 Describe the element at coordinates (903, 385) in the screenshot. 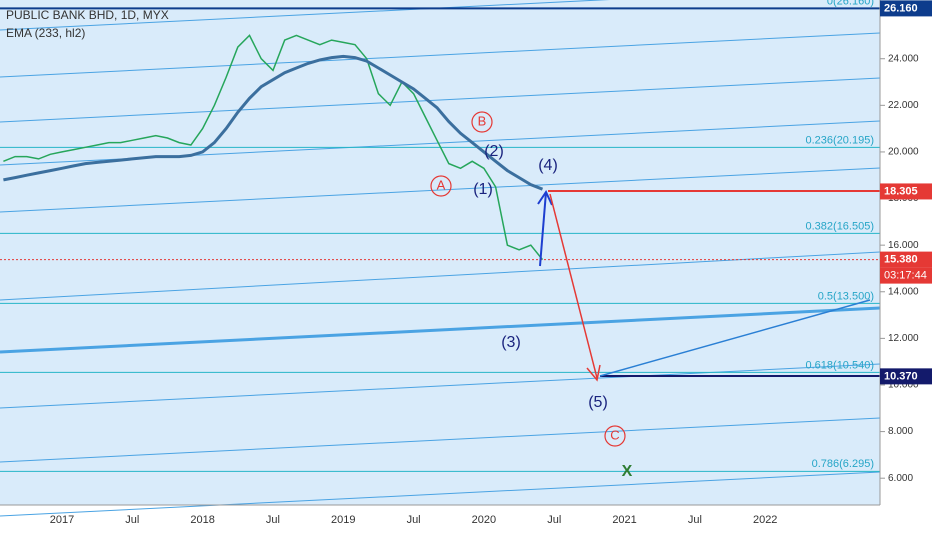

I see `y-tick-label: 10.000` at that location.